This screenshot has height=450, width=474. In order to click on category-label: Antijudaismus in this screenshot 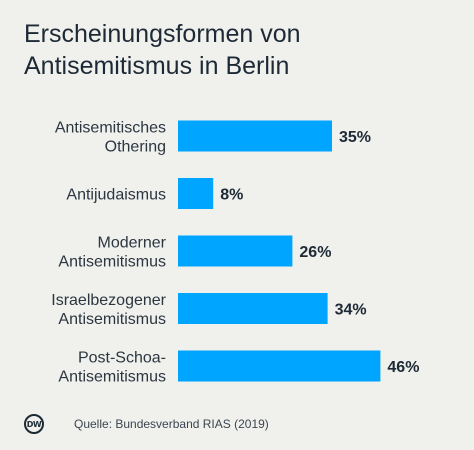, I will do `click(116, 195)`.